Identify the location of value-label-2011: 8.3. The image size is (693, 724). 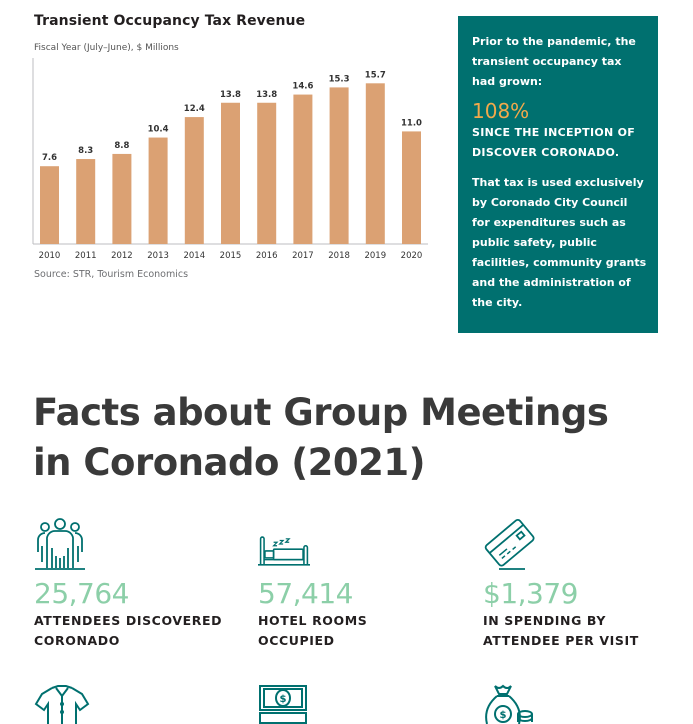
(85, 151).